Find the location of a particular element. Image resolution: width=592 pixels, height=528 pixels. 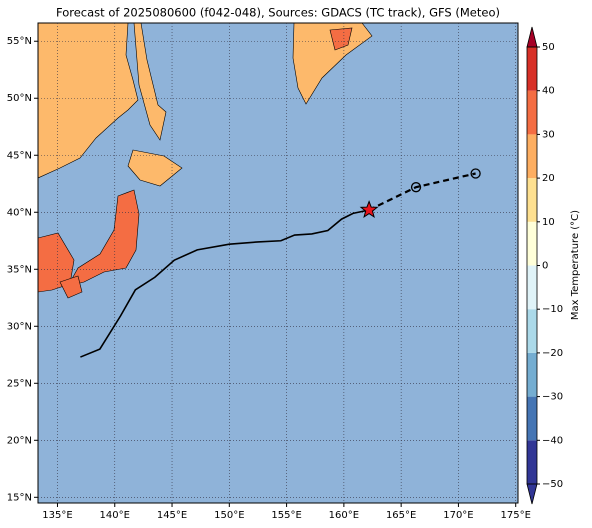

colorbar-tick-label: −30 is located at coordinates (552, 397).